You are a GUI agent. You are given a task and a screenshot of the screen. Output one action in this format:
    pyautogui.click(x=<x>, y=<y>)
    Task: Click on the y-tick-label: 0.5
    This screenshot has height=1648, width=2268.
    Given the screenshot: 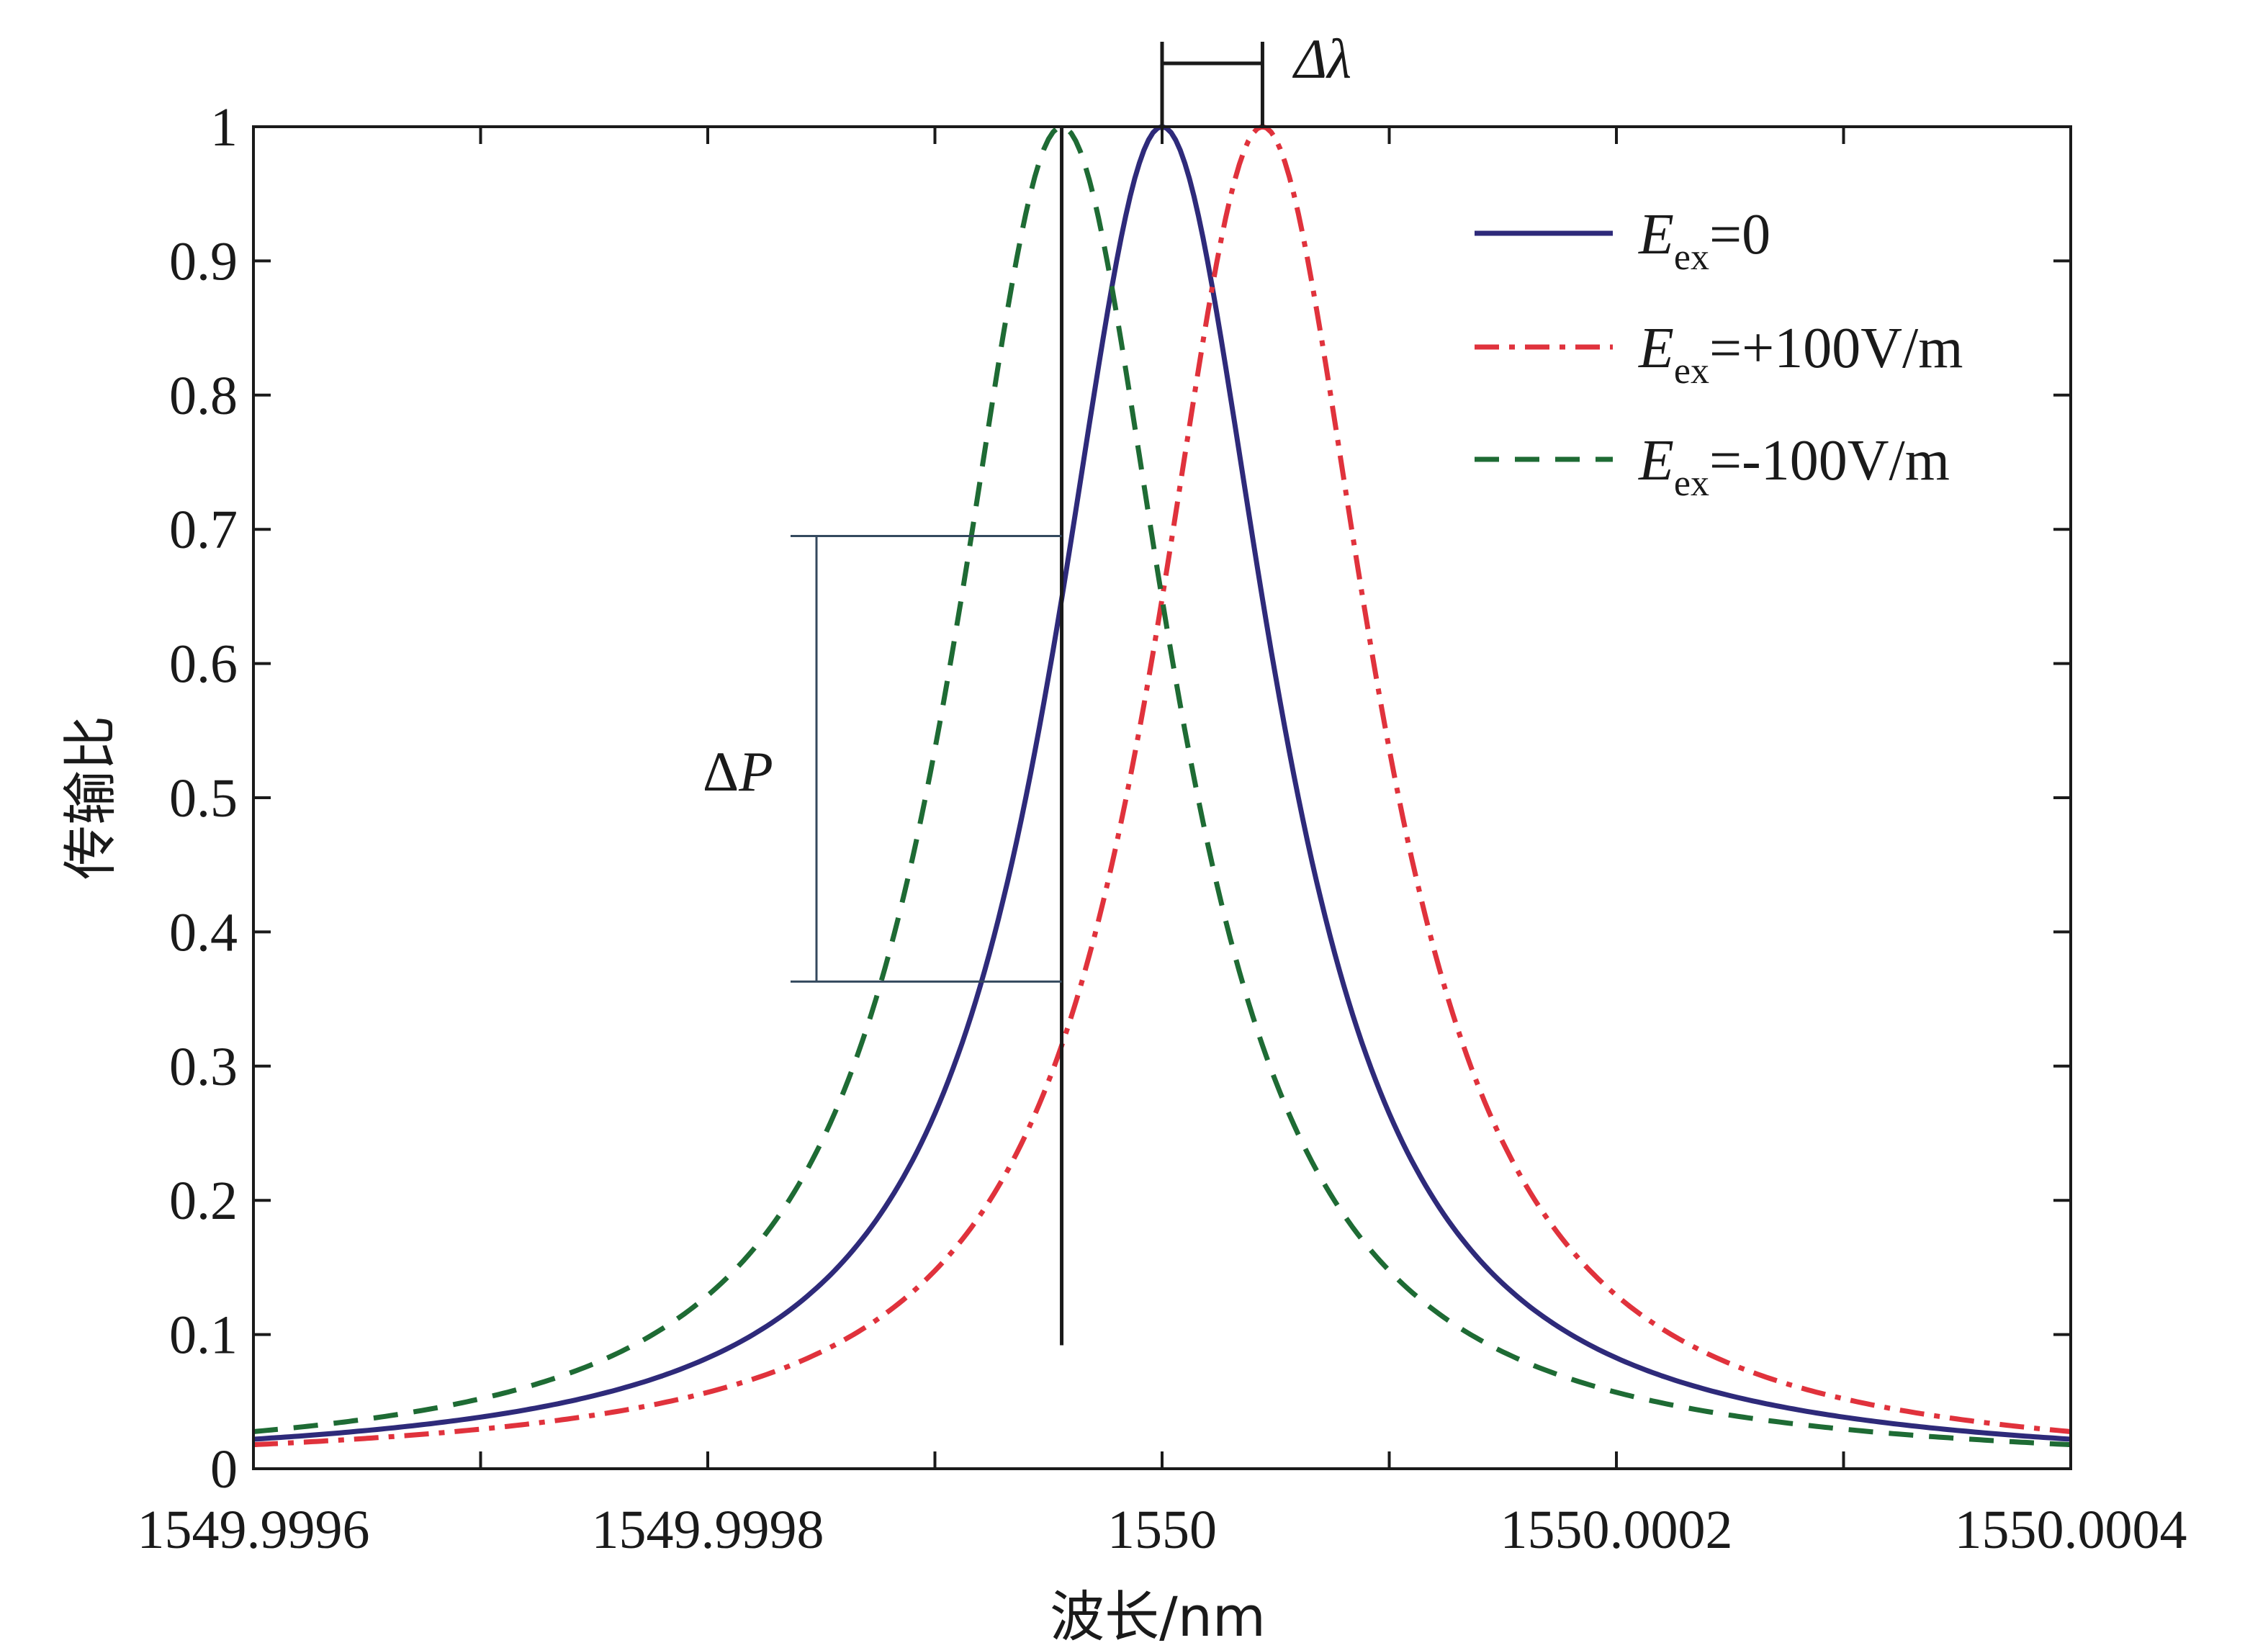 What is the action you would take?
    pyautogui.click(x=203, y=798)
    